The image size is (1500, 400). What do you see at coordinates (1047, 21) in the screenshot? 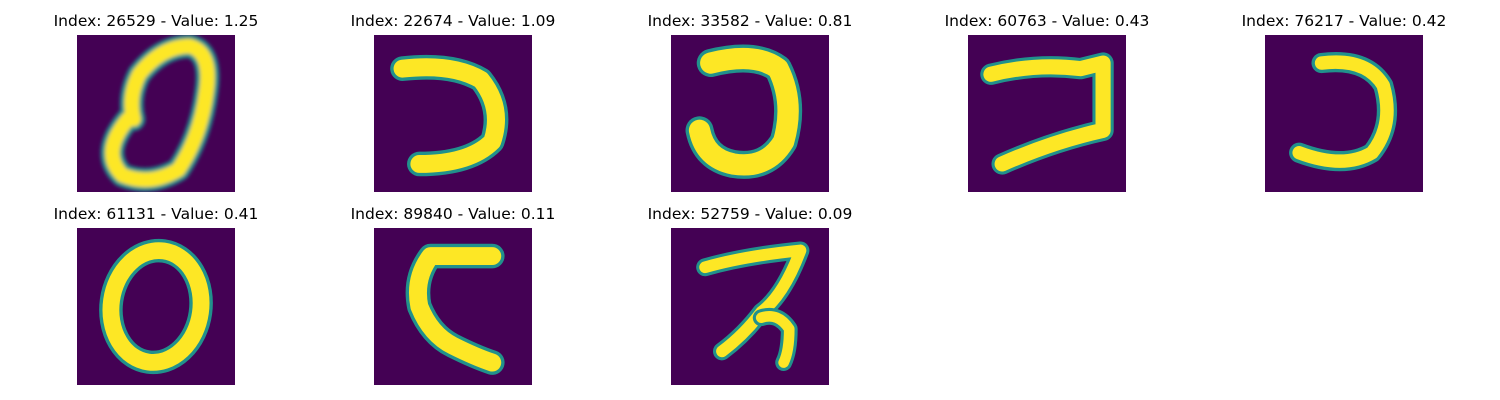
I see `cell-title: Index: 60763 - Value: 0.43` at bounding box center [1047, 21].